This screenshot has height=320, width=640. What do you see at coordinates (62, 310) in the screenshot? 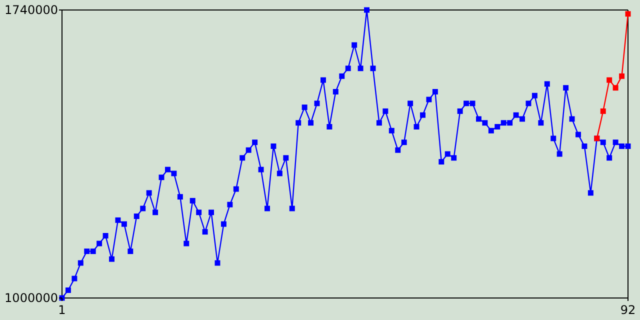
I see `x-tick-label: 1` at bounding box center [62, 310].